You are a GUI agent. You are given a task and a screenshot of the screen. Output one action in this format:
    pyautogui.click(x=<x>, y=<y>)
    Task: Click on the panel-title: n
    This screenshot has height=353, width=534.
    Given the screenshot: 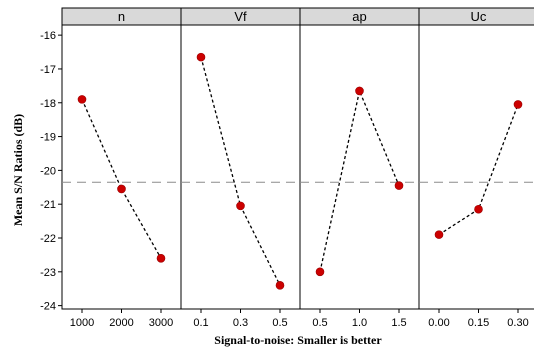 What is the action you would take?
    pyautogui.click(x=121, y=16)
    